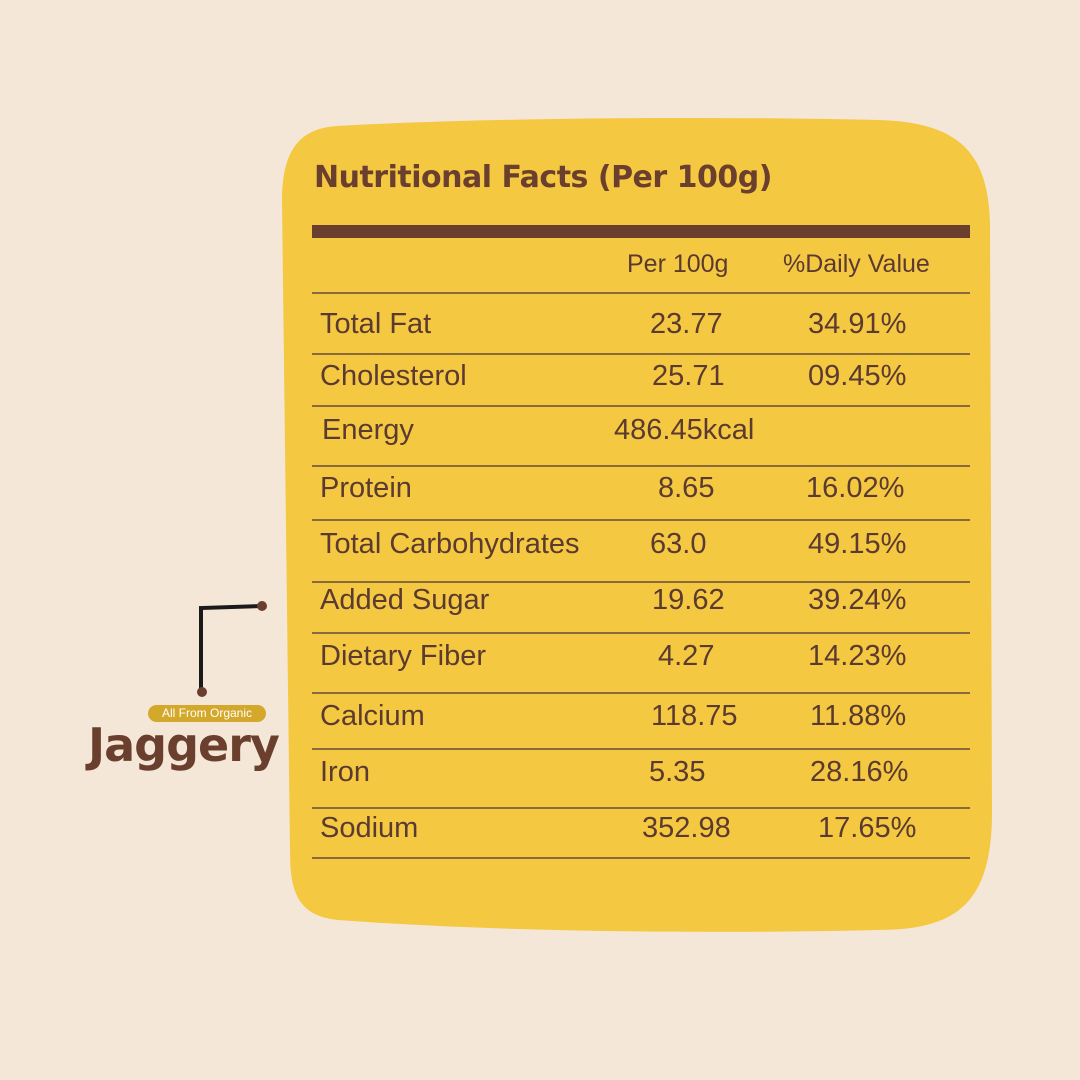  I want to click on row-daily-value: 16.02%, so click(855, 488).